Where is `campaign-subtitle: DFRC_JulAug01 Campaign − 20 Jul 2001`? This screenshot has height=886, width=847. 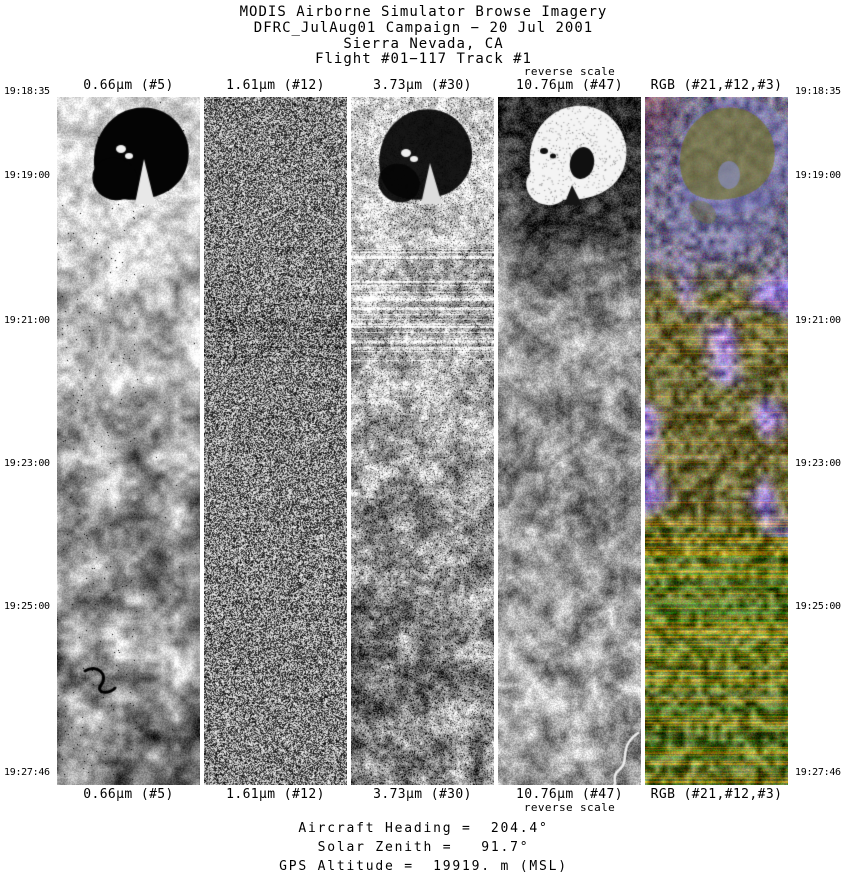 campaign-subtitle: DFRC_JulAug01 Campaign − 20 Jul 2001 is located at coordinates (423, 28).